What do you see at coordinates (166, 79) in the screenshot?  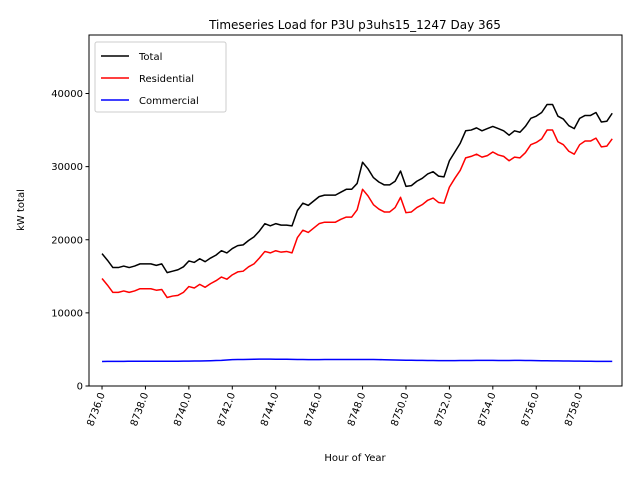 I see `legend-label-residential: Residential` at bounding box center [166, 79].